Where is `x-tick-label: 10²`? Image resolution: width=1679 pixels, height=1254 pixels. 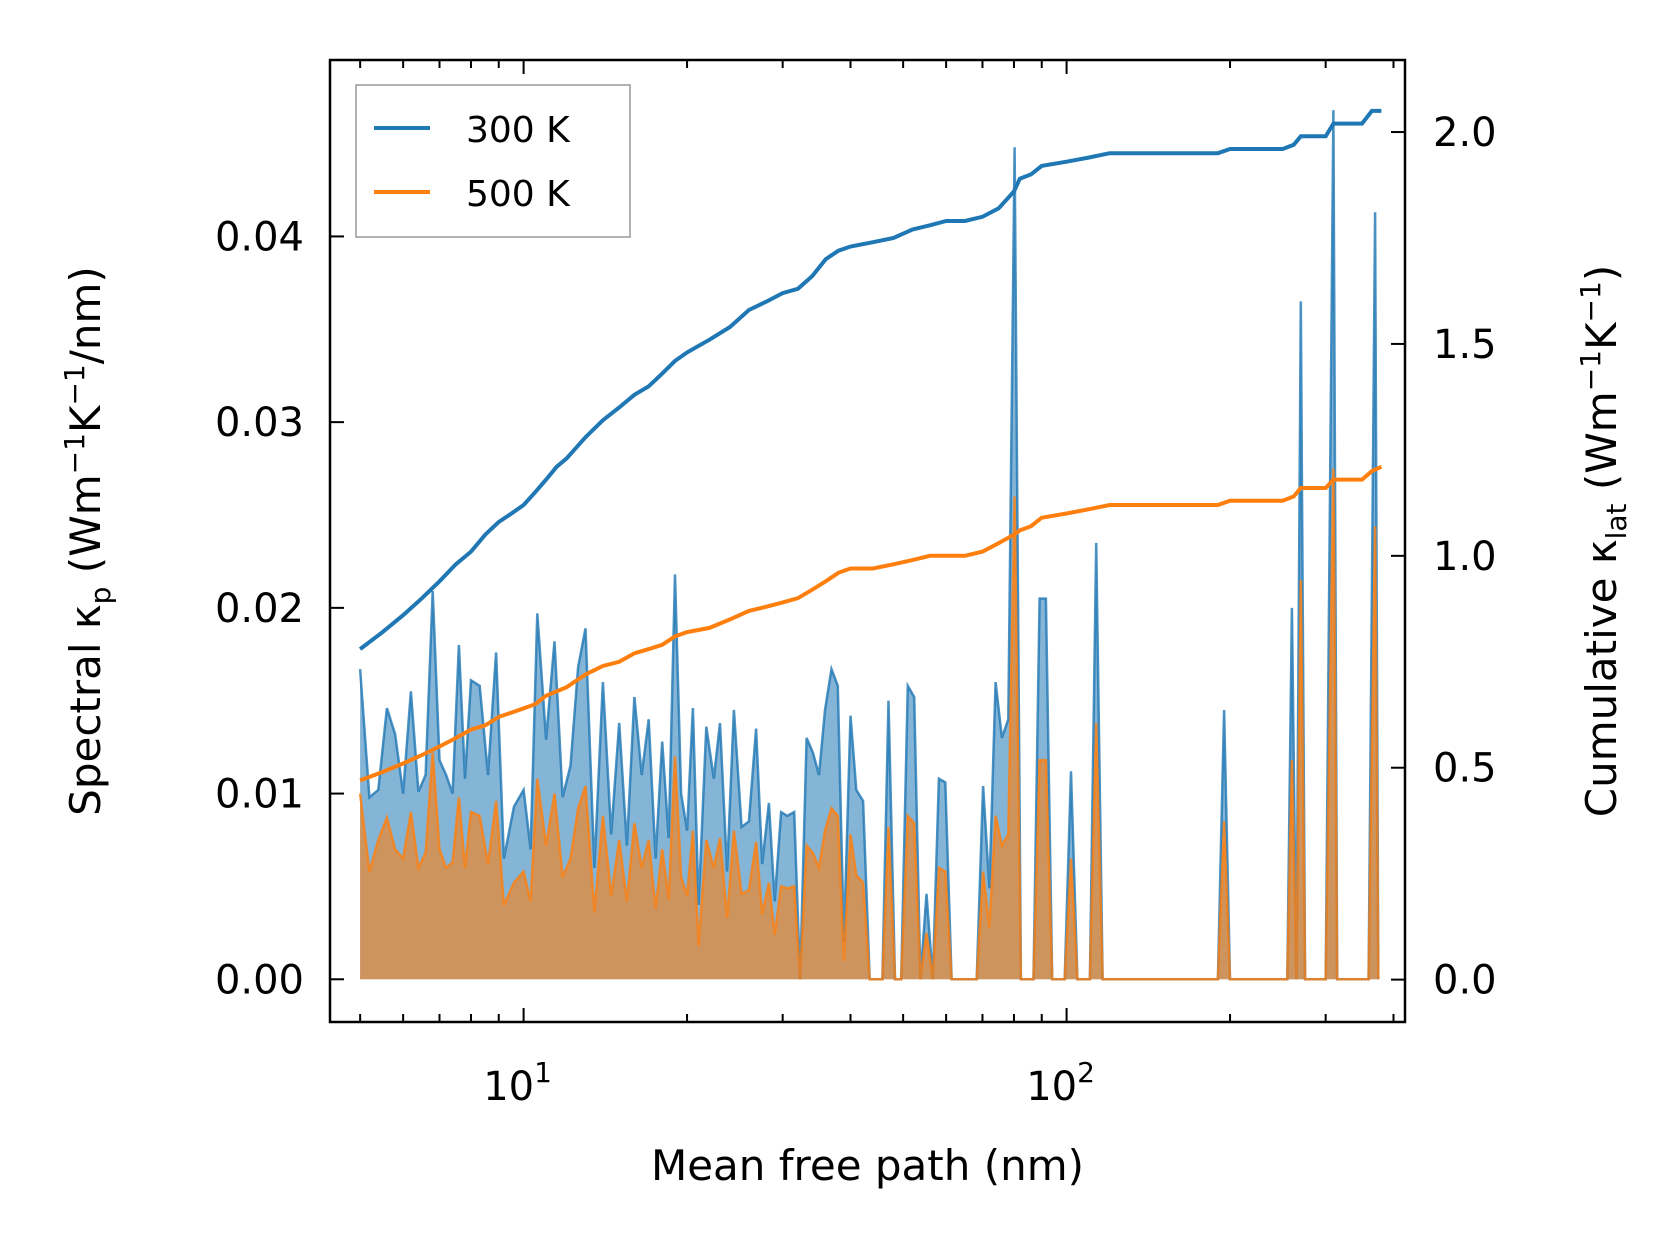
x-tick-label: 10² is located at coordinates (1060, 1083).